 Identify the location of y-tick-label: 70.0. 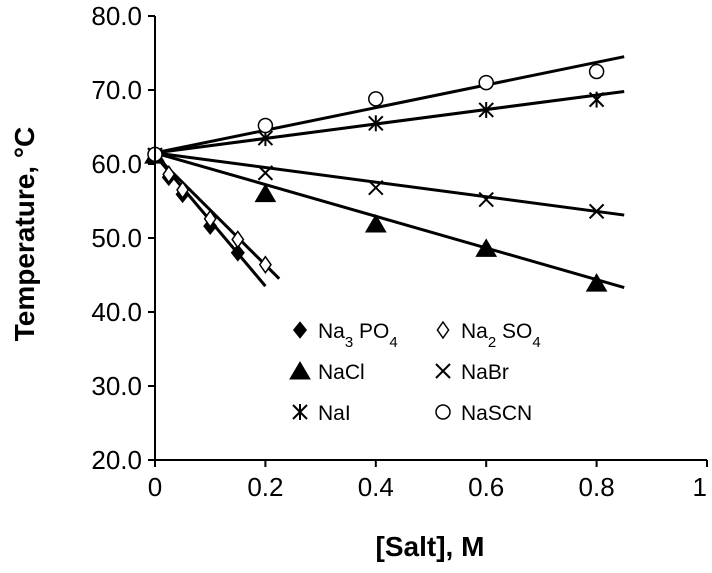
(116, 90).